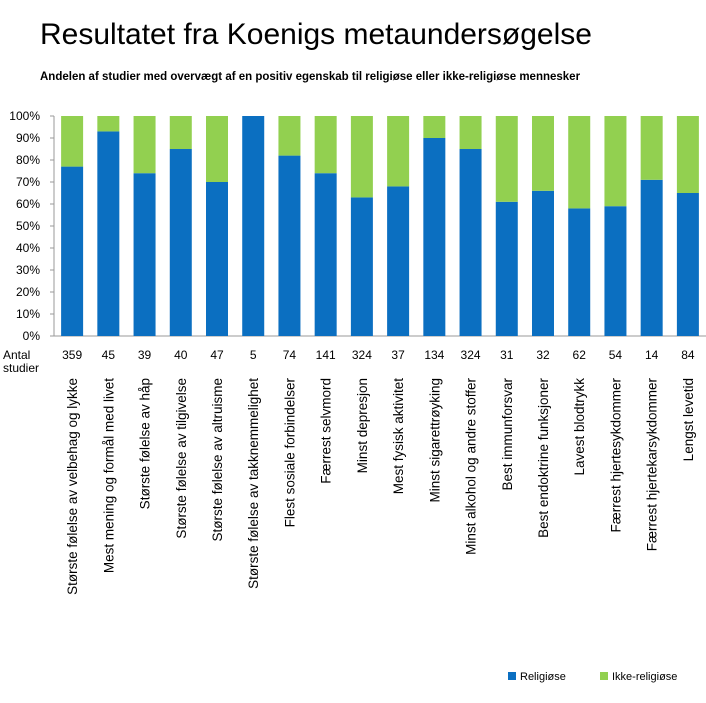  What do you see at coordinates (28, 138) in the screenshot?
I see `y-tick-label: 90%` at bounding box center [28, 138].